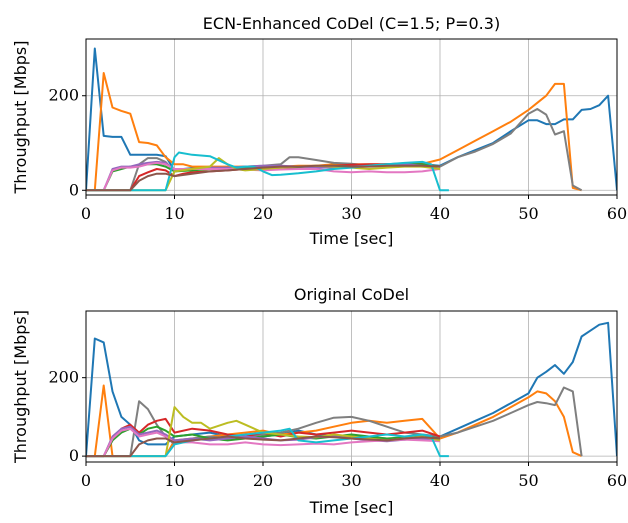  What do you see at coordinates (351, 294) in the screenshot?
I see `chart-title: Original CoDel` at bounding box center [351, 294].